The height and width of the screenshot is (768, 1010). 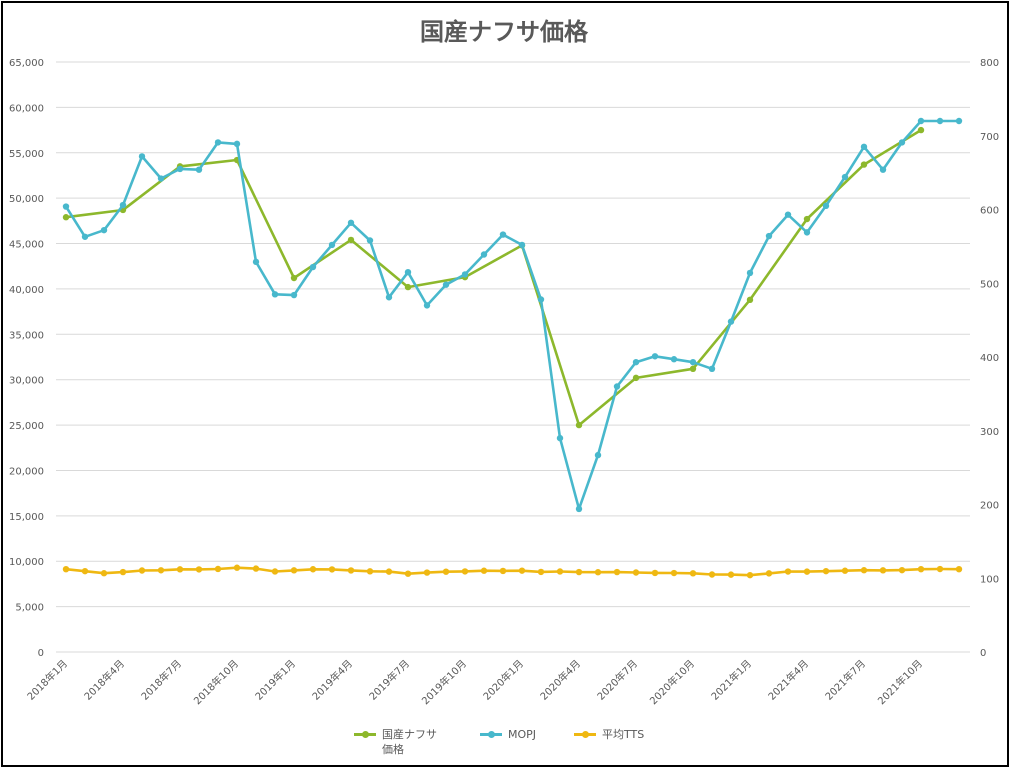 What do you see at coordinates (989, 506) in the screenshot?
I see `y-right-tick-label: 200` at bounding box center [989, 506].